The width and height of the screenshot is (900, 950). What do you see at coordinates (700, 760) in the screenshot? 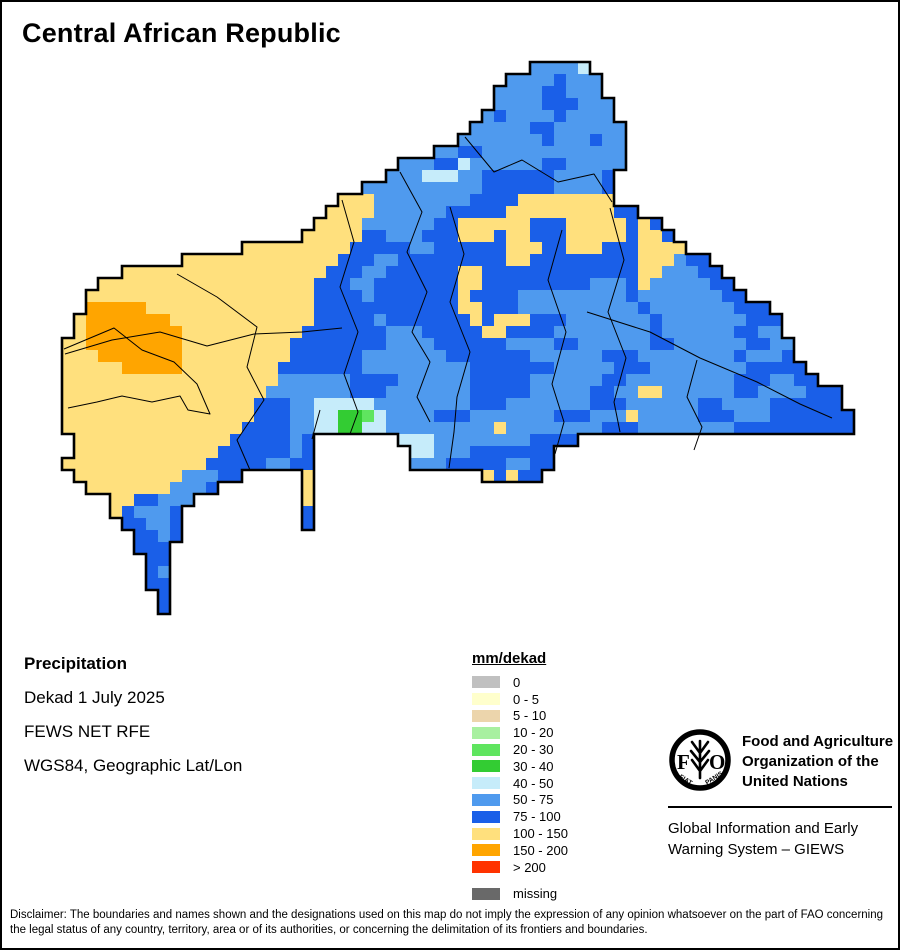
I see `fao-logo-icon: F O FIAT PANIS` at bounding box center [700, 760].